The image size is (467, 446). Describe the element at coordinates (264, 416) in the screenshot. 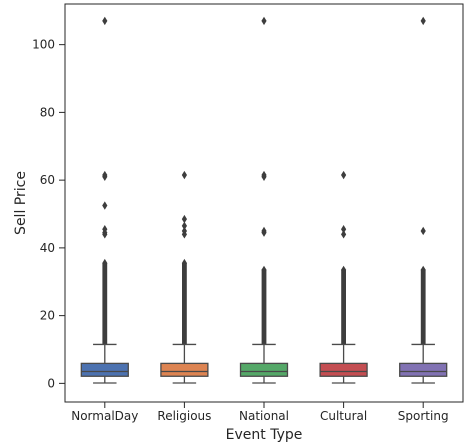

I see `x-tick-label: National` at that location.